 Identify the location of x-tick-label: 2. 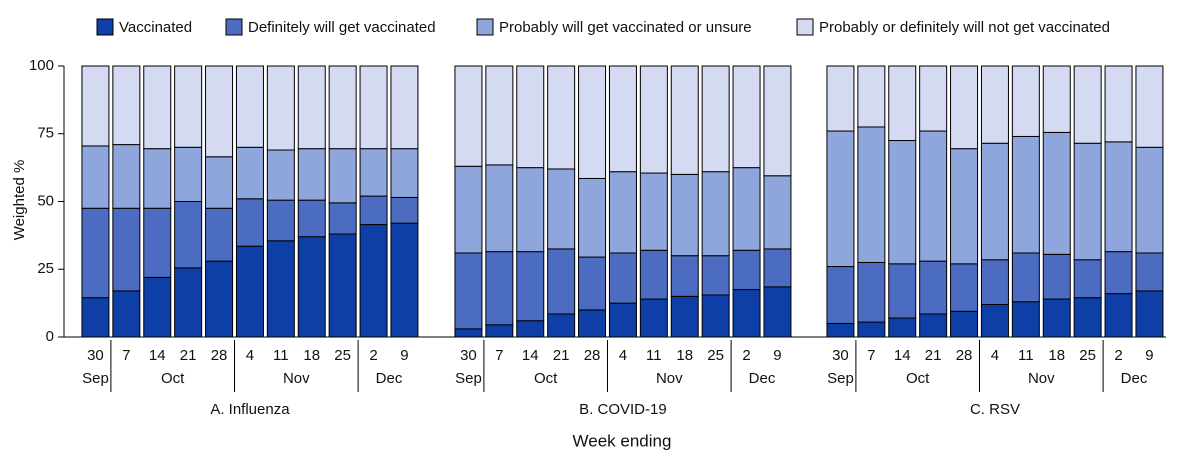
(373, 355).